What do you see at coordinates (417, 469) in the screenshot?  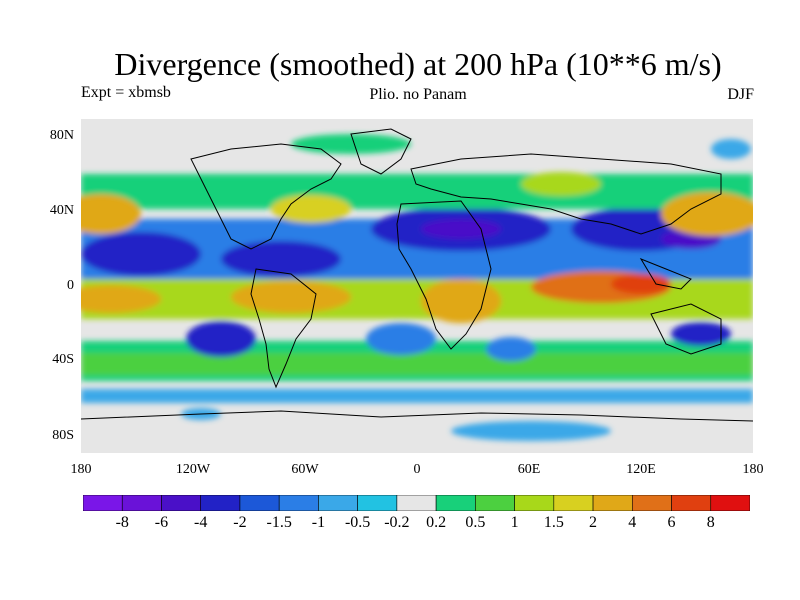 I see `lon-tick-label: 0` at bounding box center [417, 469].